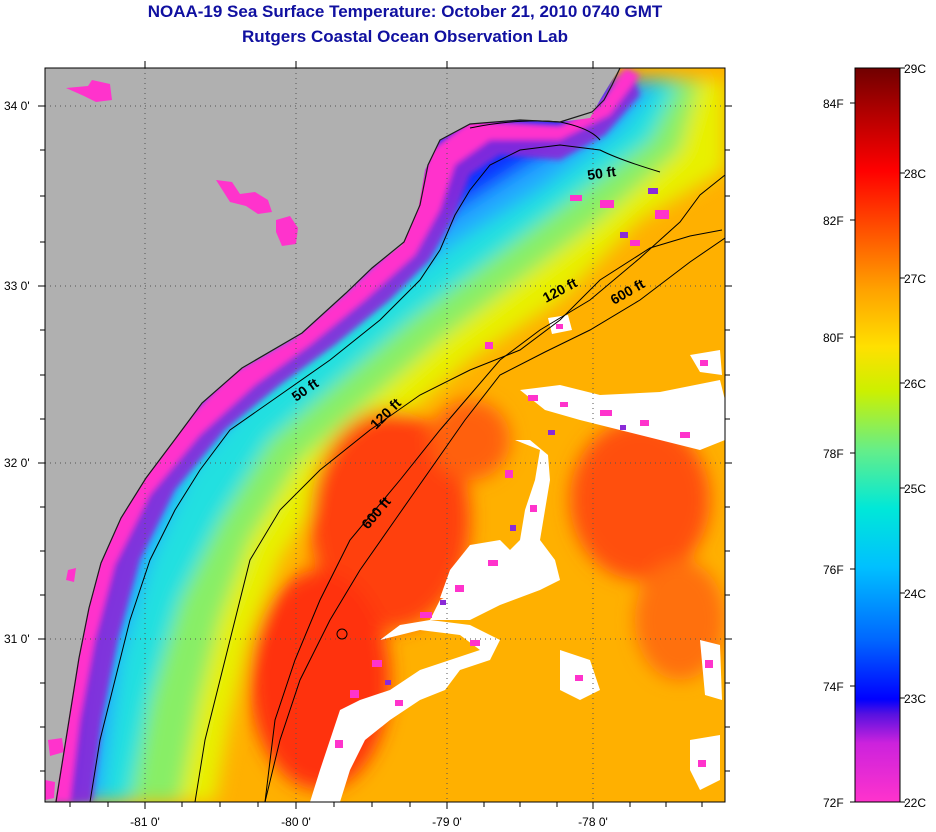 The width and height of the screenshot is (936, 832). I want to click on lat-label-33: 33 0', so click(17, 286).